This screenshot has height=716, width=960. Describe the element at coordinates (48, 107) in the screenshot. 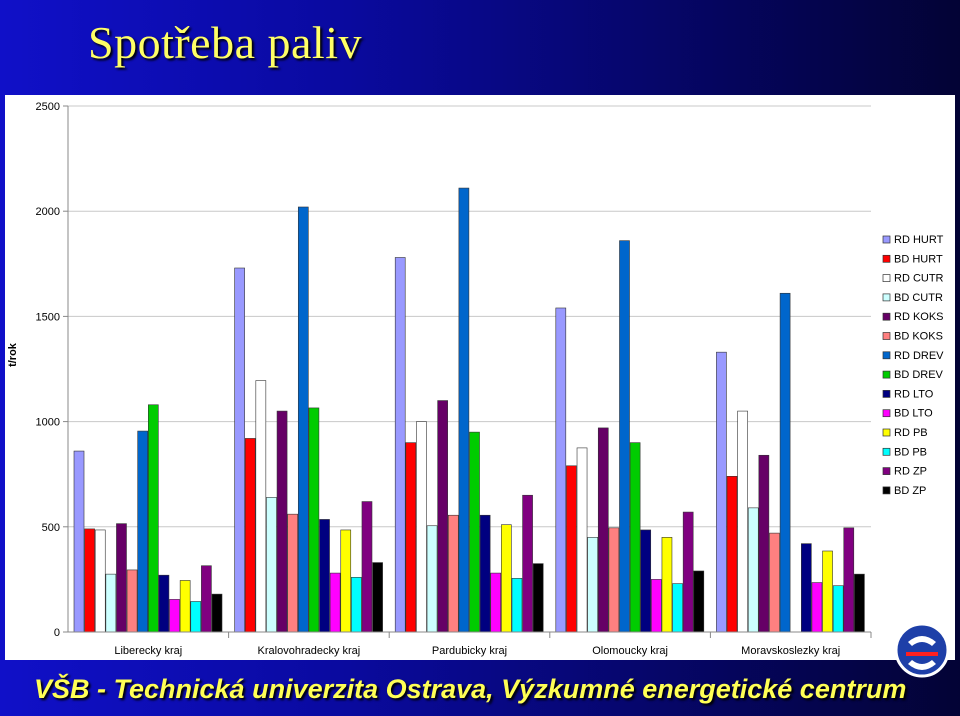

I see `y-tick-label: 2500` at that location.